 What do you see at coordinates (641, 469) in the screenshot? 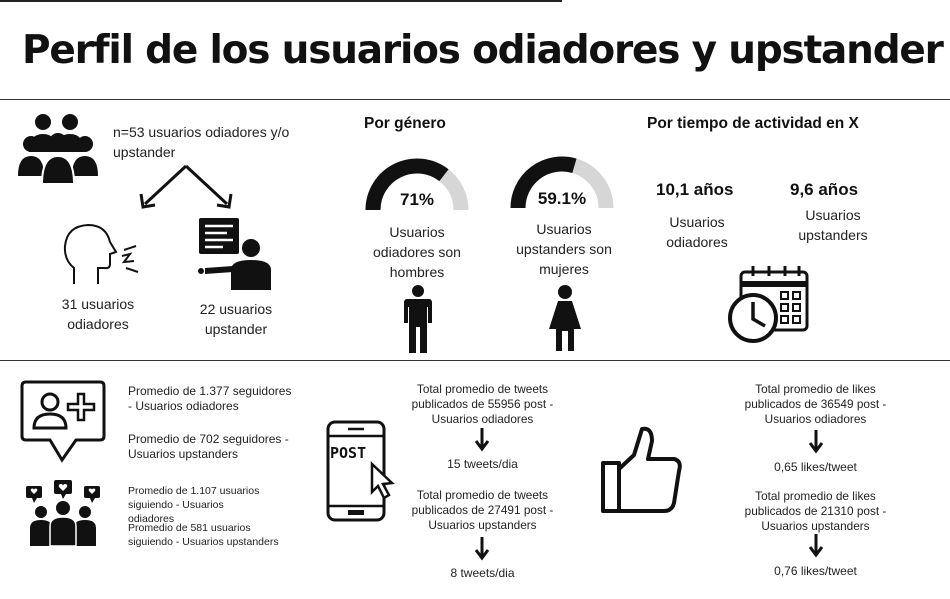
I see `thumbs-up-icon` at bounding box center [641, 469].